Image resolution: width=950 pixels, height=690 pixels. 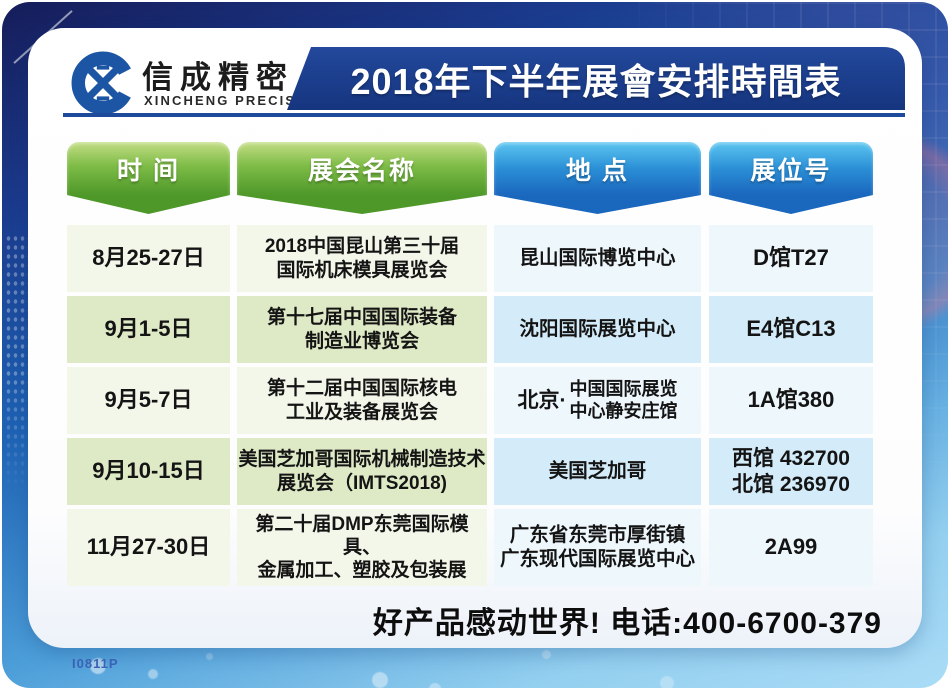 I want to click on column-header-label: 时 间, so click(x=148, y=170).